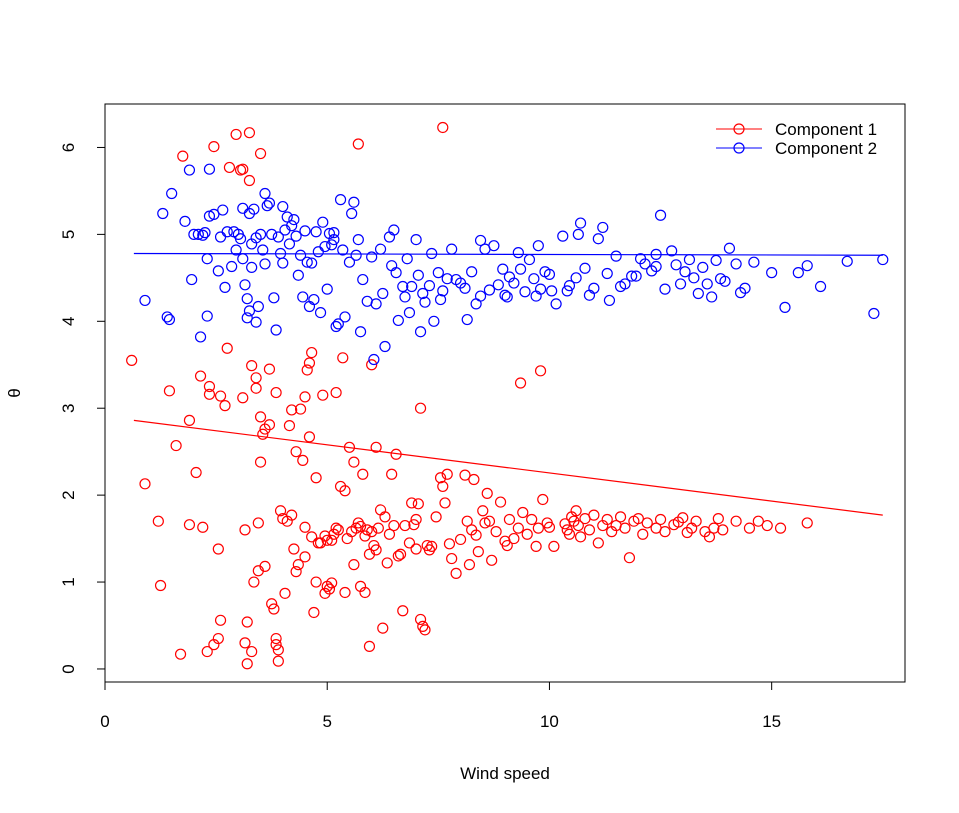 This screenshot has width=959, height=813. I want to click on x-tick-label: 5, so click(326, 721).